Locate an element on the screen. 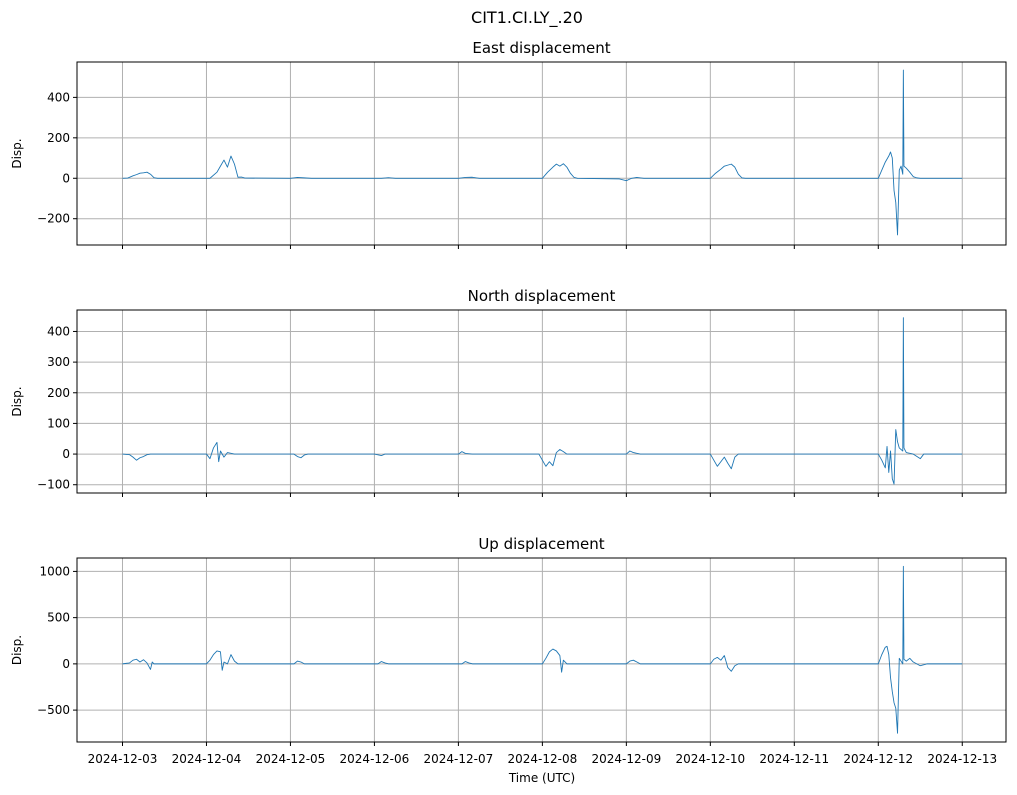 This screenshot has height=795, width=1017. x-tick-label: 2024-12-04 is located at coordinates (207, 759).